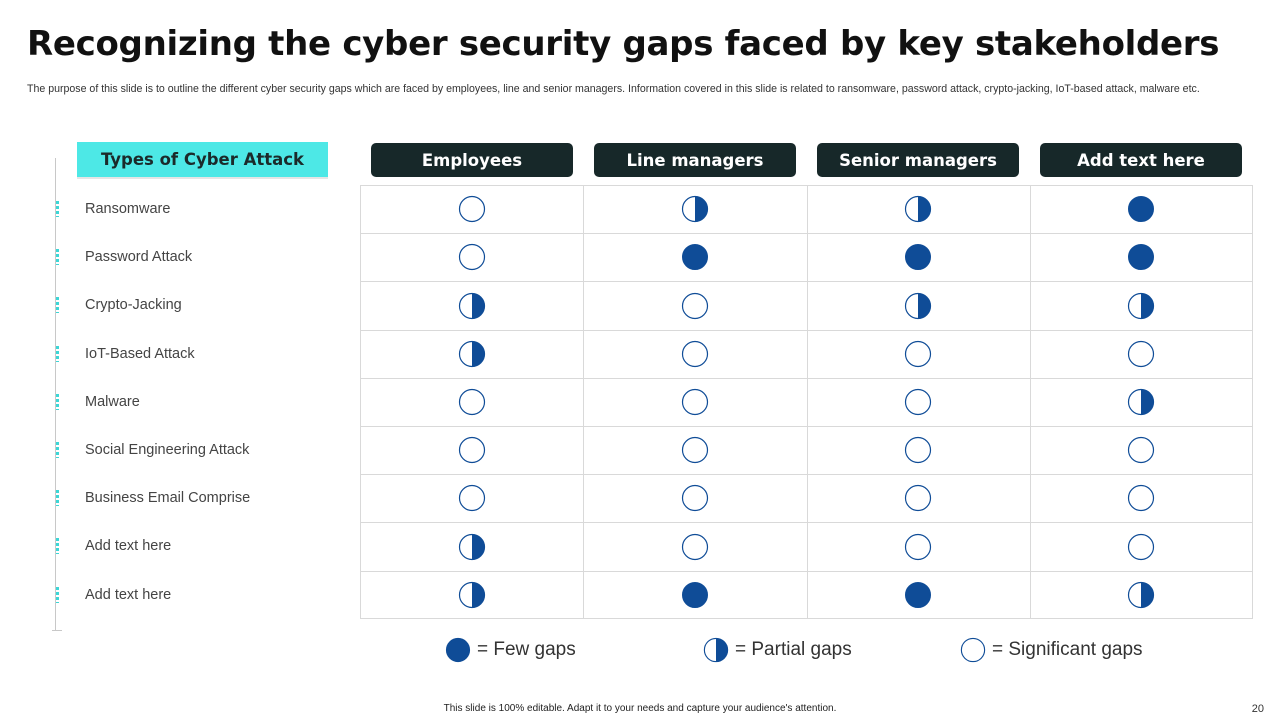 This screenshot has width=1280, height=720. What do you see at coordinates (202, 177) in the screenshot?
I see `types-header-shadow` at bounding box center [202, 177].